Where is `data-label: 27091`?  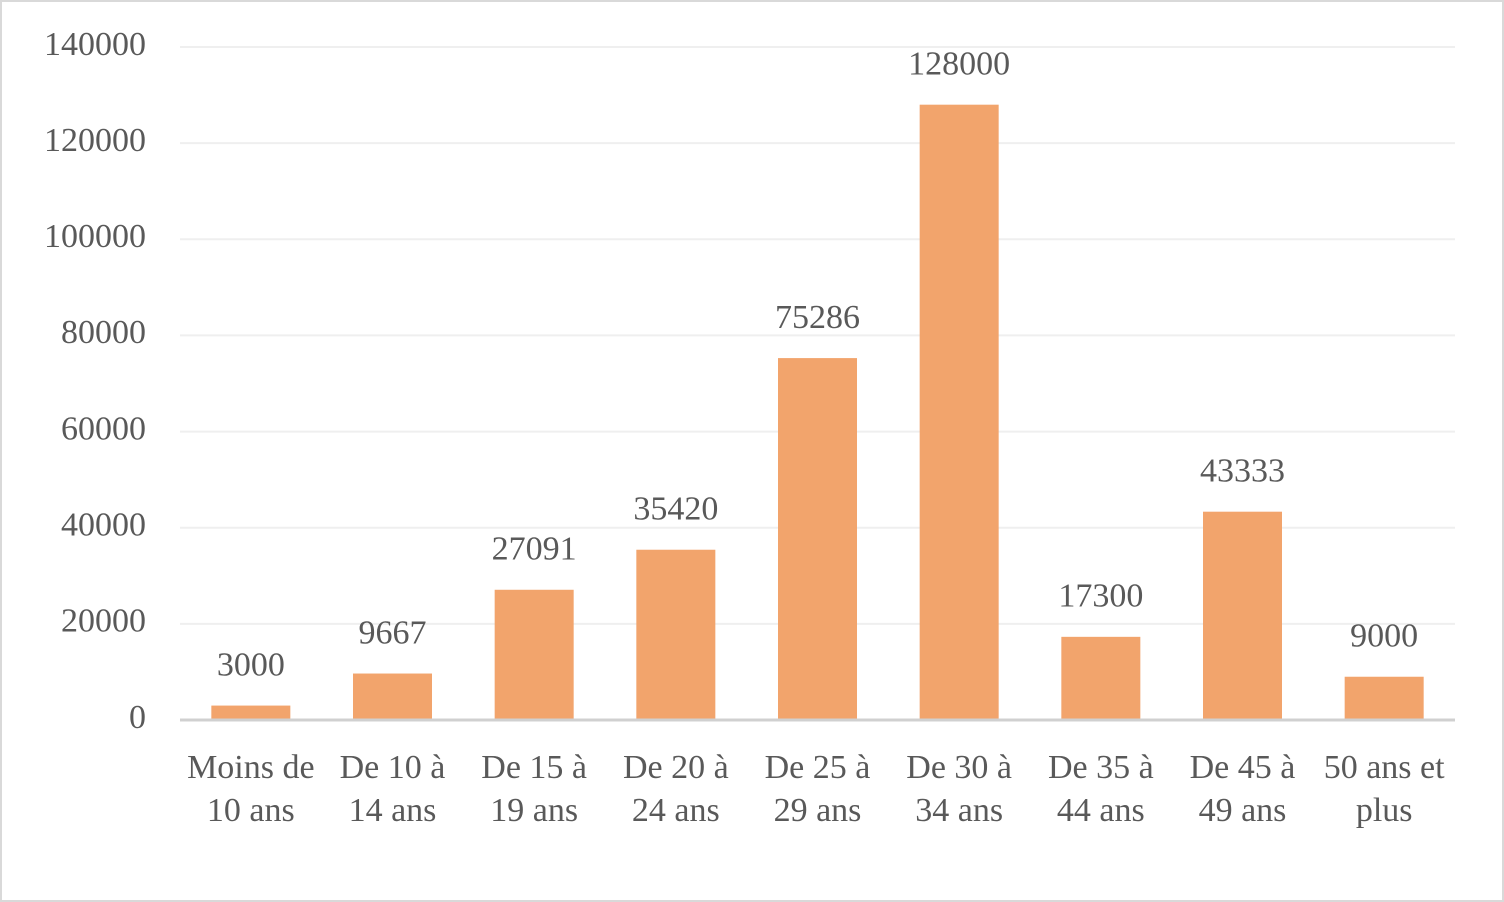 data-label: 27091 is located at coordinates (534, 549).